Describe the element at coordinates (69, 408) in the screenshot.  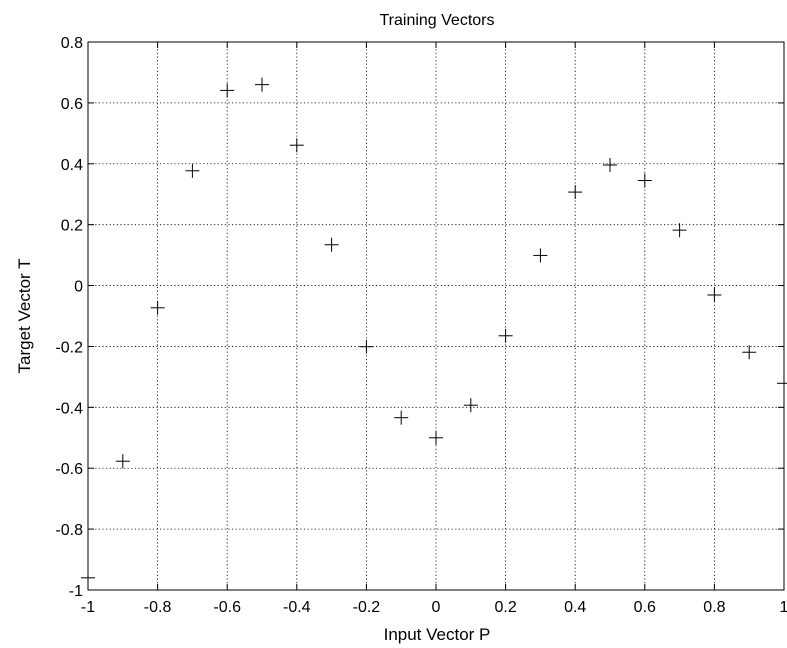
I see `y-tick-label: -0.4` at that location.